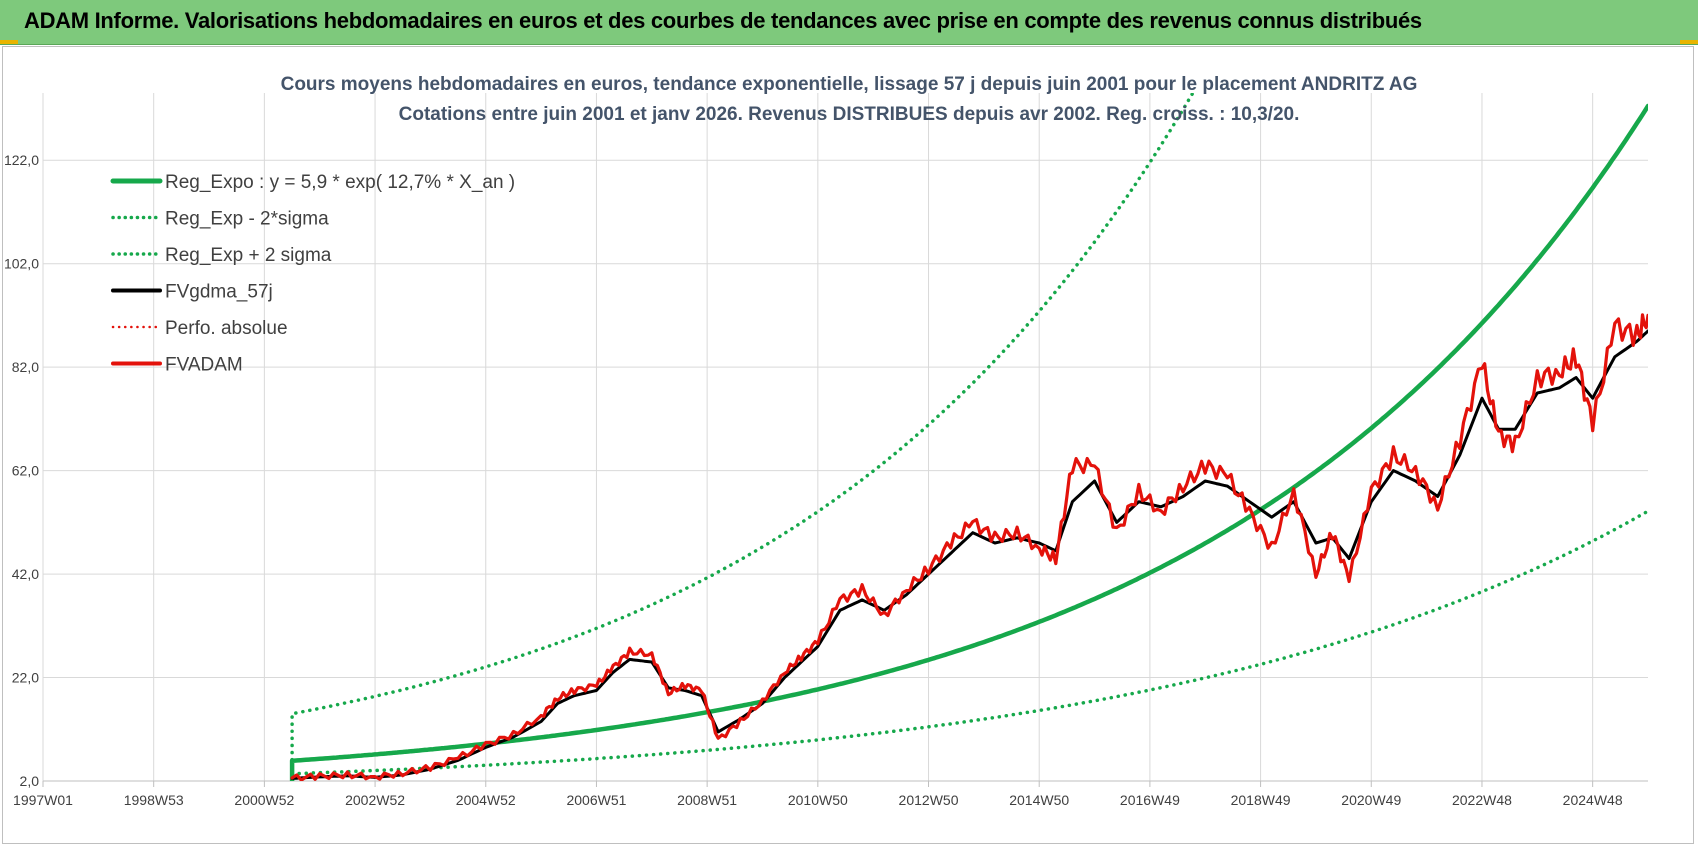 The width and height of the screenshot is (1698, 848). I want to click on legend-label: Reg_Expo : y = 5,9 * exp( 12,7% * X_an ), so click(340, 182).